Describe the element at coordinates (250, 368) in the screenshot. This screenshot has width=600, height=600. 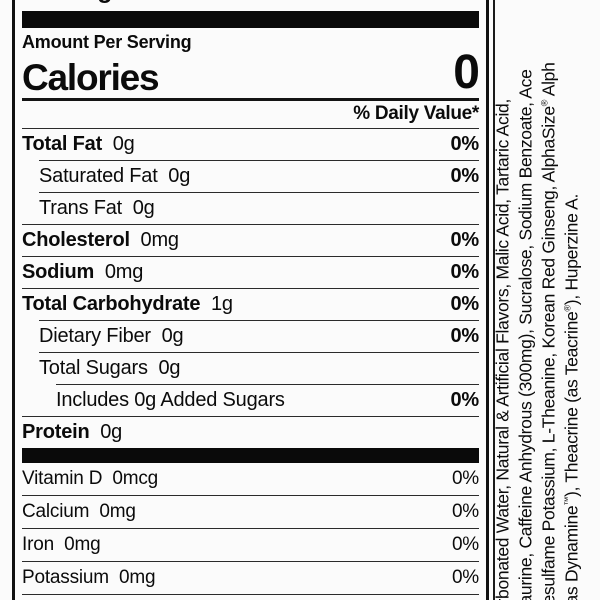
I see `nutrient-row: Total Sugars 0g` at that location.